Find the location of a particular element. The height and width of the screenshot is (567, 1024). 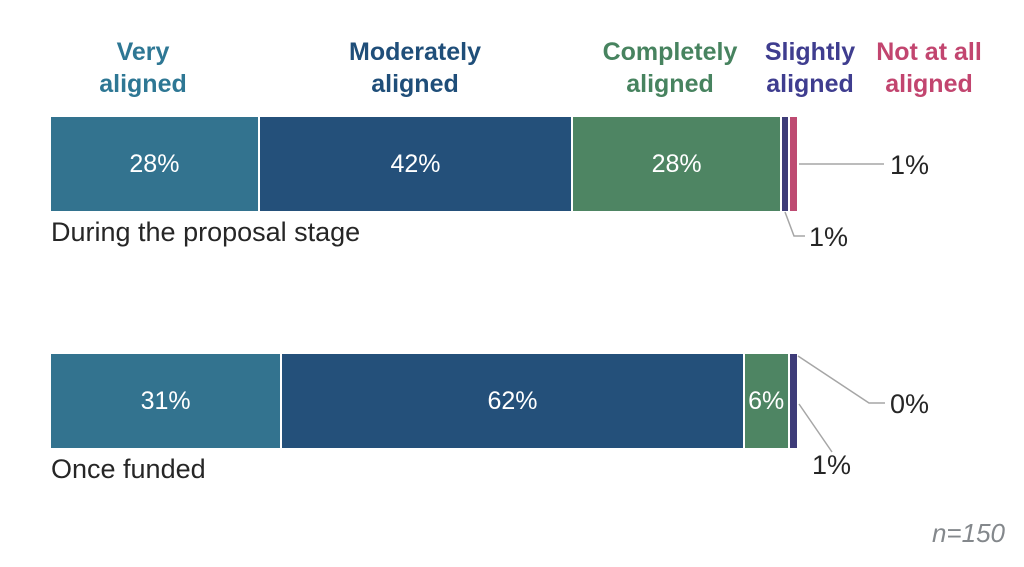

segment-very-aligned: 31% is located at coordinates (167, 401).